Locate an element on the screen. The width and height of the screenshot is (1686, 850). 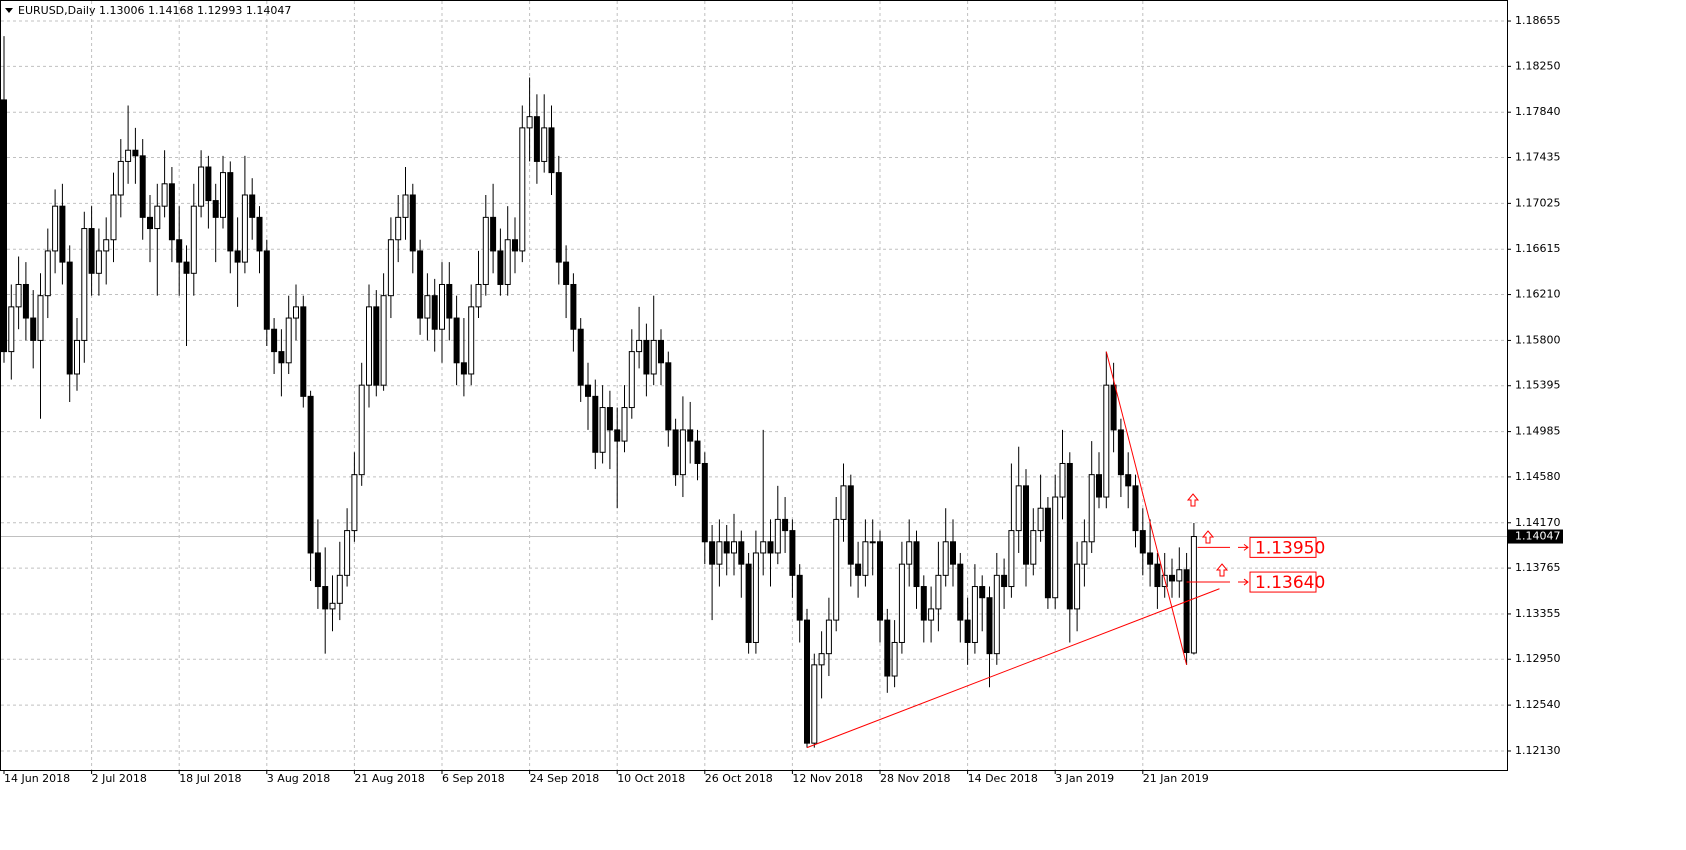
x-tick-label: 28 Nov 2018 is located at coordinates (915, 778).